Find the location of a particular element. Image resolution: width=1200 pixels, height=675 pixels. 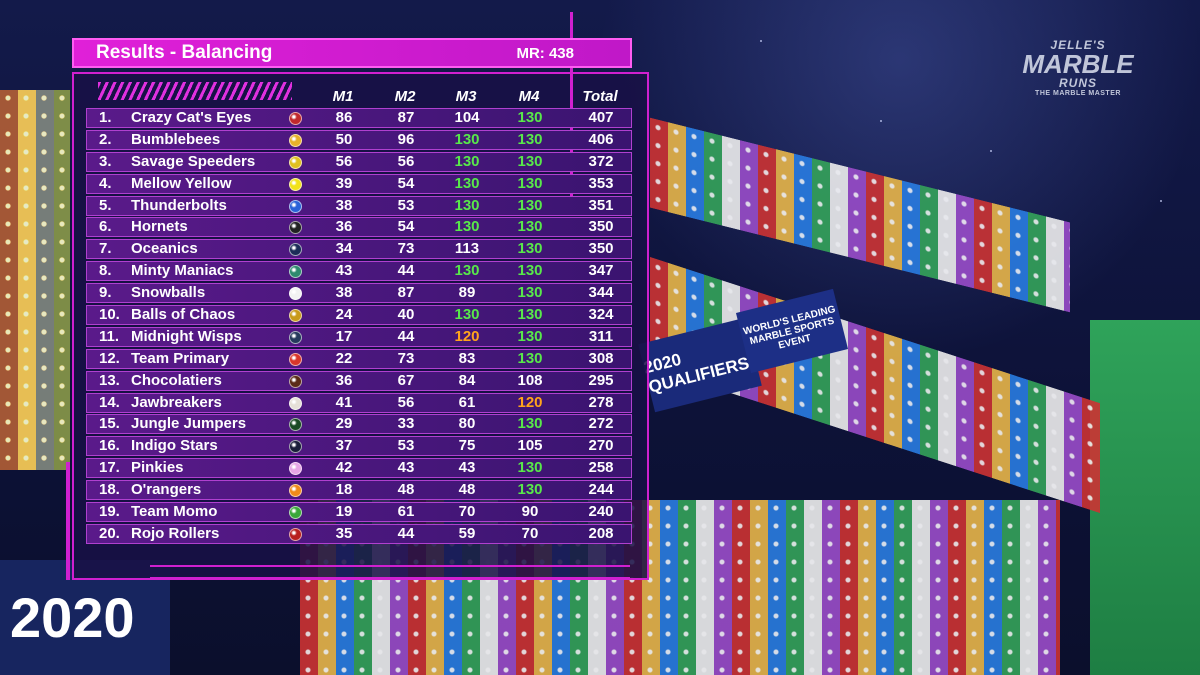

table-row: 11. Midnight Wisps 17 44 120 130 311 is located at coordinates (359, 336).